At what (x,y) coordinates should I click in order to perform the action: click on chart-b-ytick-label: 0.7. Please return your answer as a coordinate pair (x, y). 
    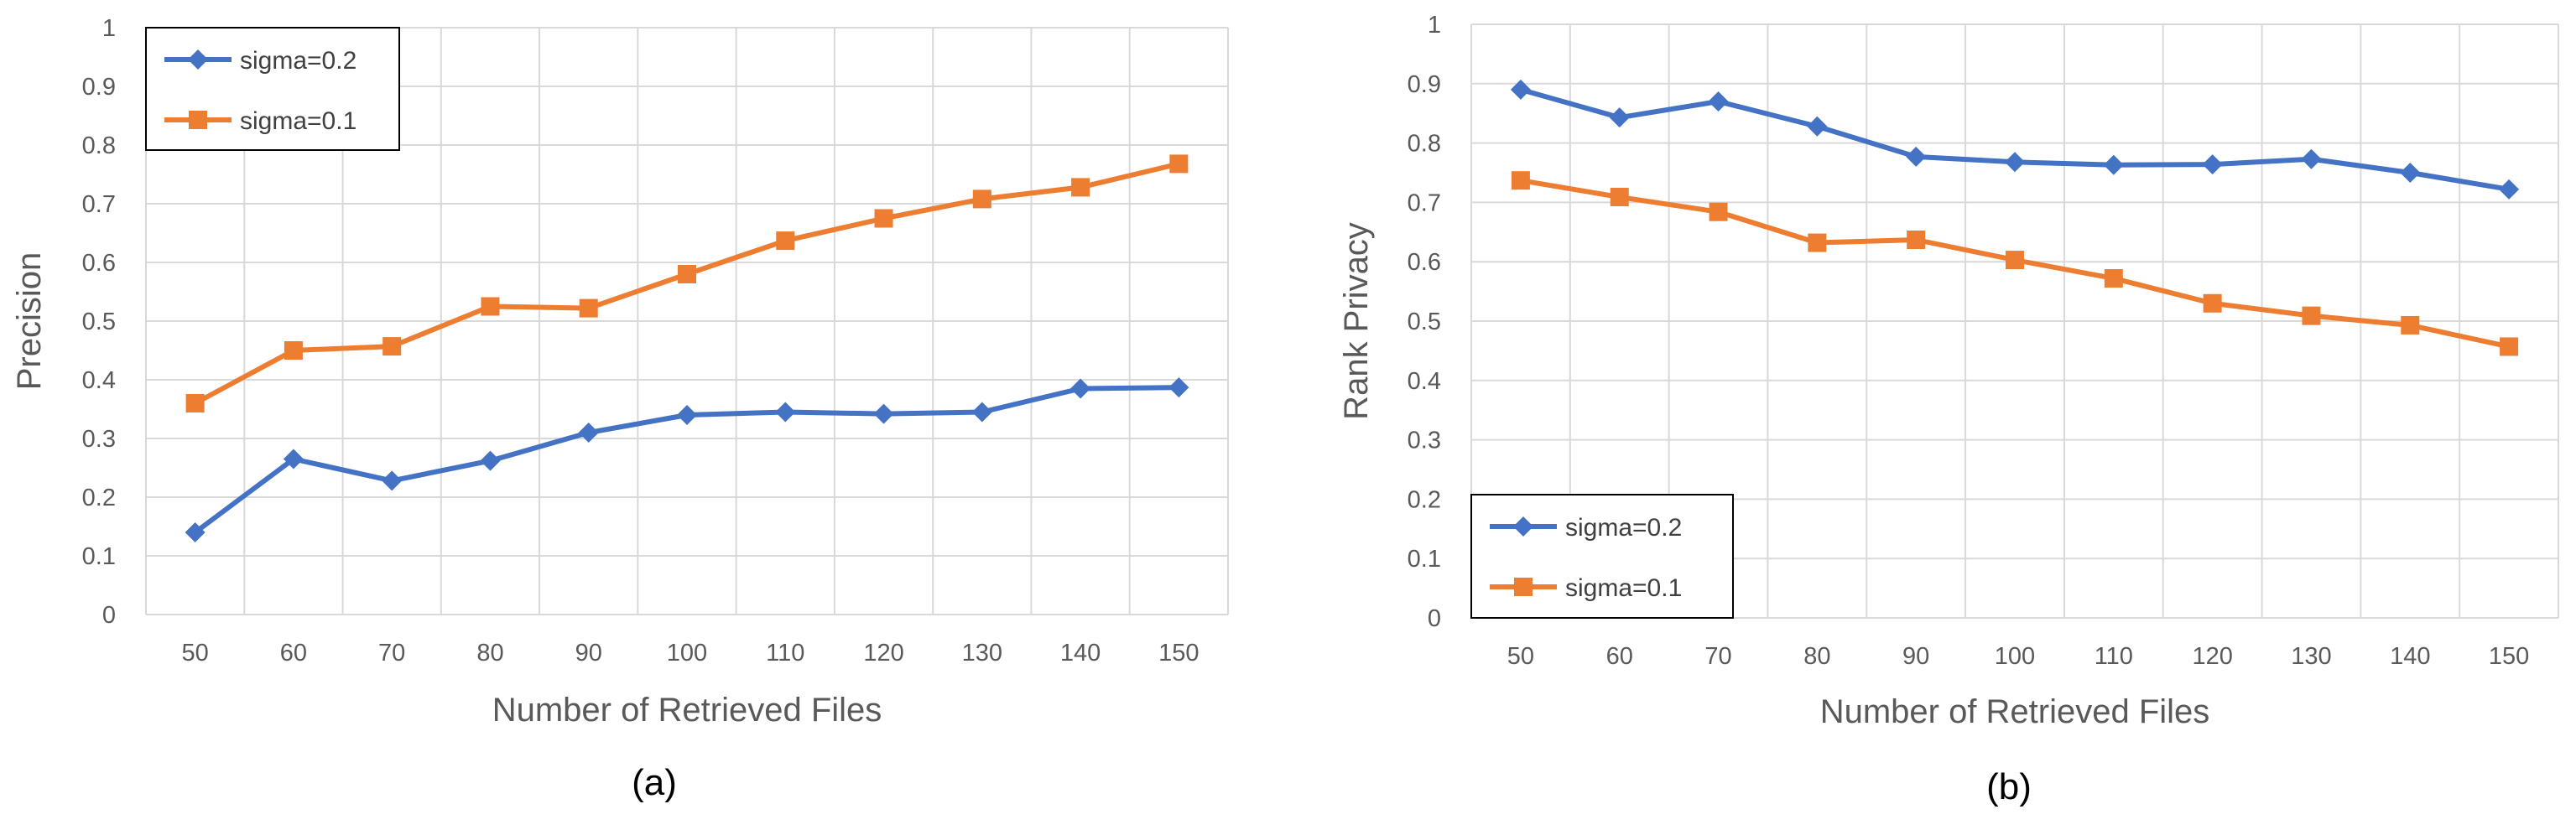
    Looking at the image, I should click on (1424, 202).